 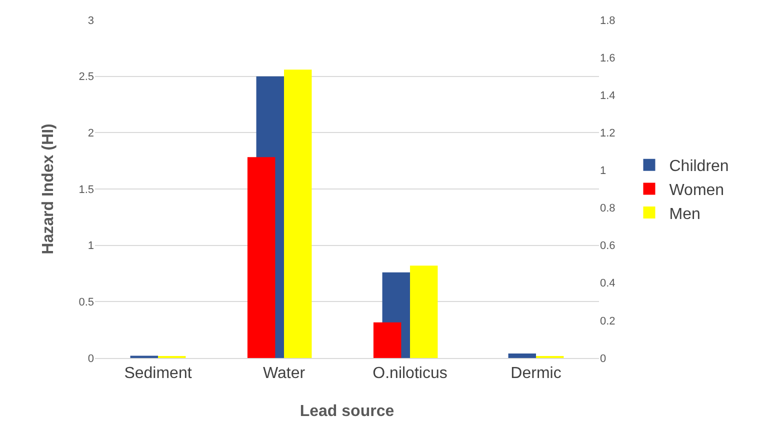 What do you see at coordinates (608, 246) in the screenshot?
I see `y2-tick-label: 0.6` at bounding box center [608, 246].